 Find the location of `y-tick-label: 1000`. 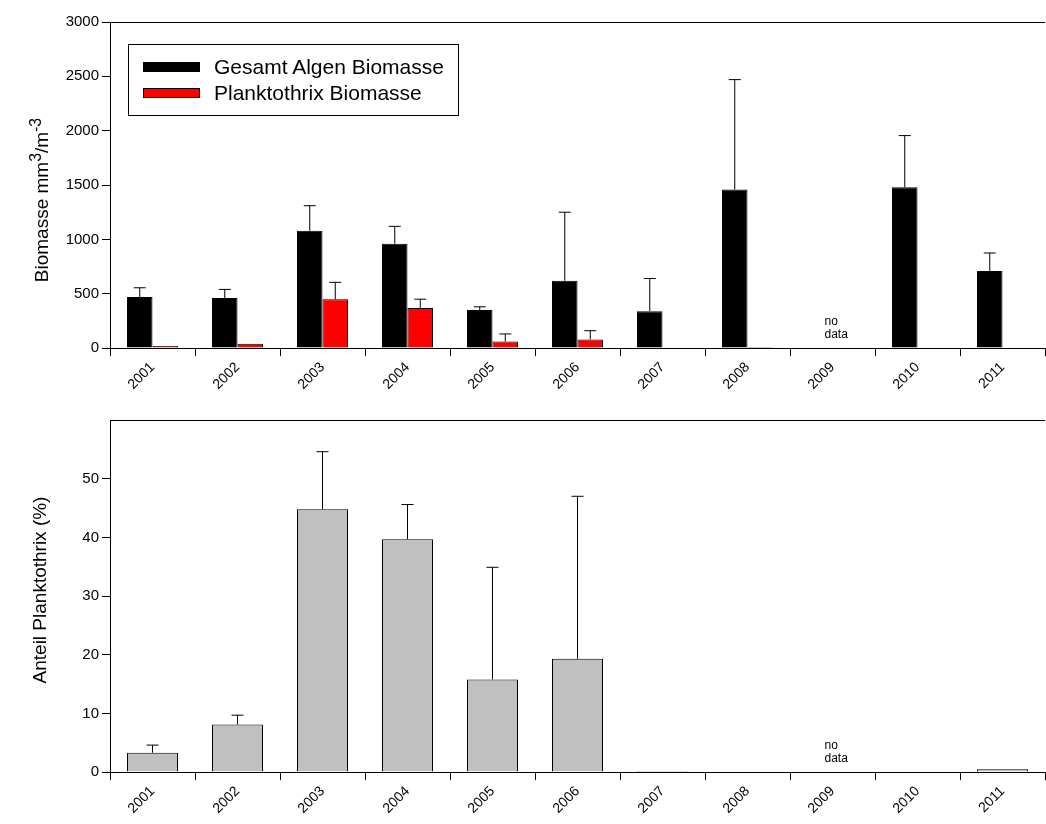

y-tick-label: 1000 is located at coordinates (82, 238).